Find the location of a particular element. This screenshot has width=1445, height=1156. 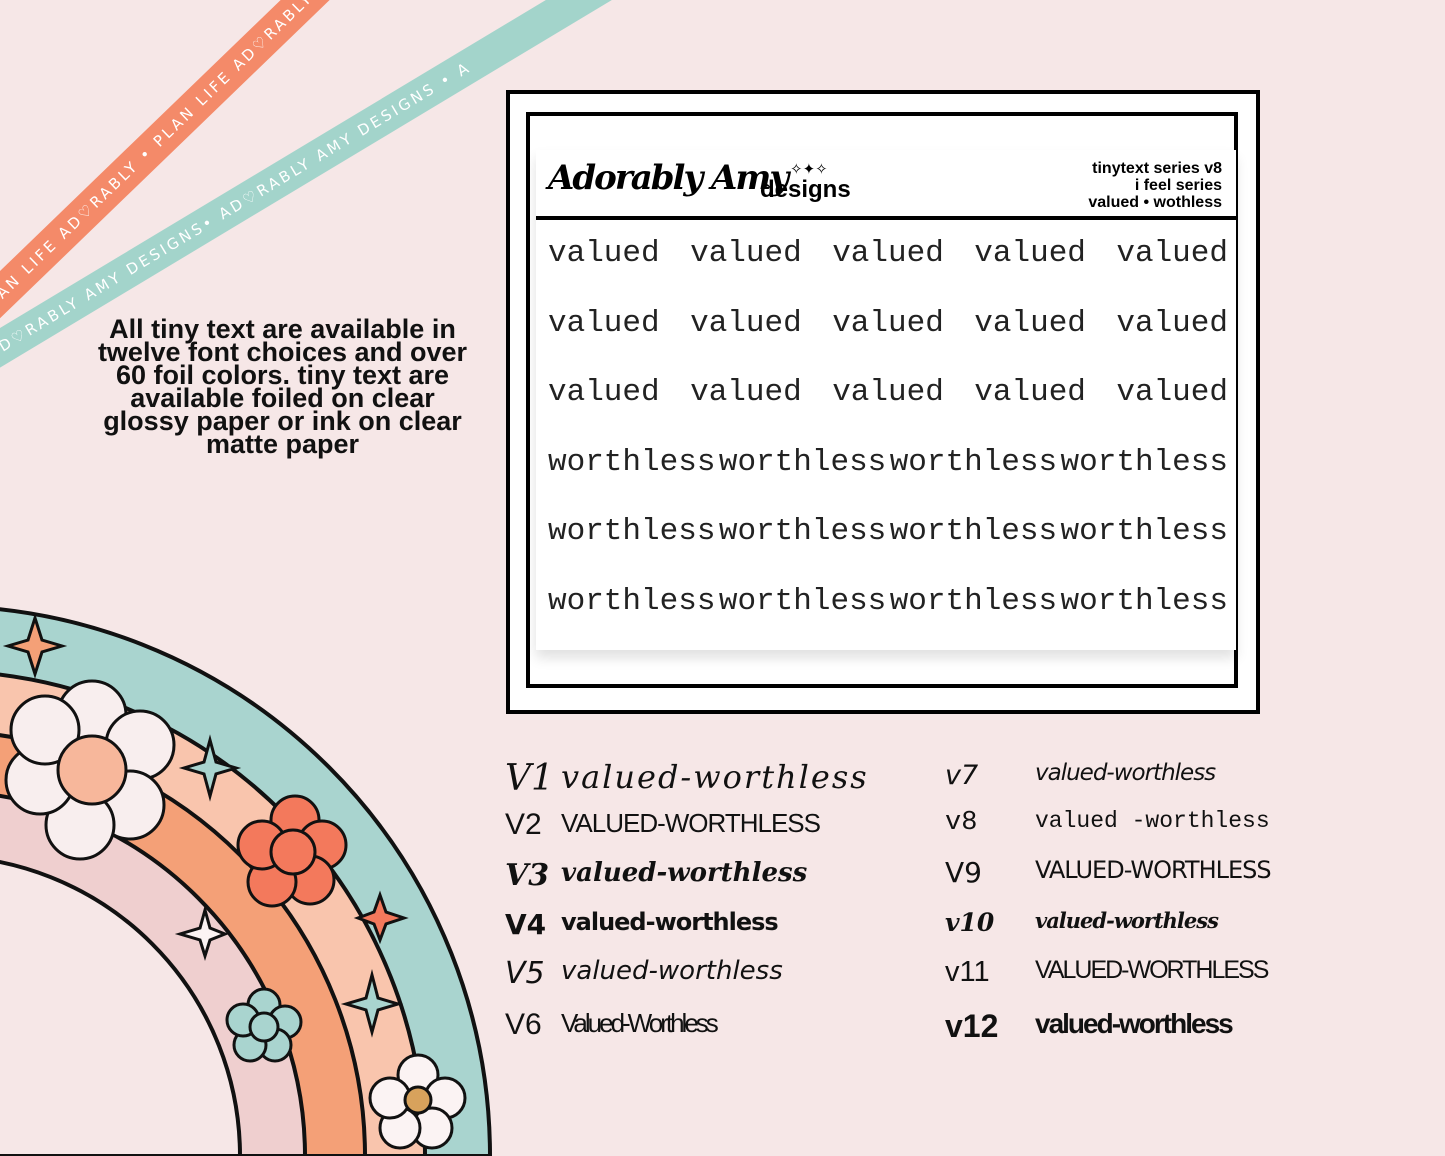

font-variant-v12: v12 valued-worthless is located at coordinates (1089, 1026).